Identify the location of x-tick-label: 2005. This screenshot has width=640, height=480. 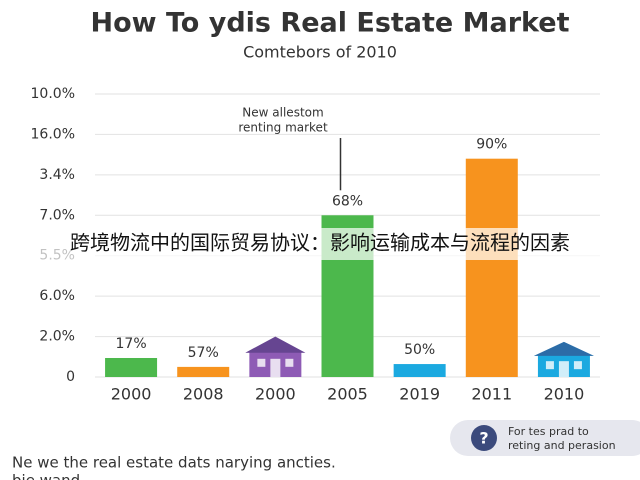
(347, 394).